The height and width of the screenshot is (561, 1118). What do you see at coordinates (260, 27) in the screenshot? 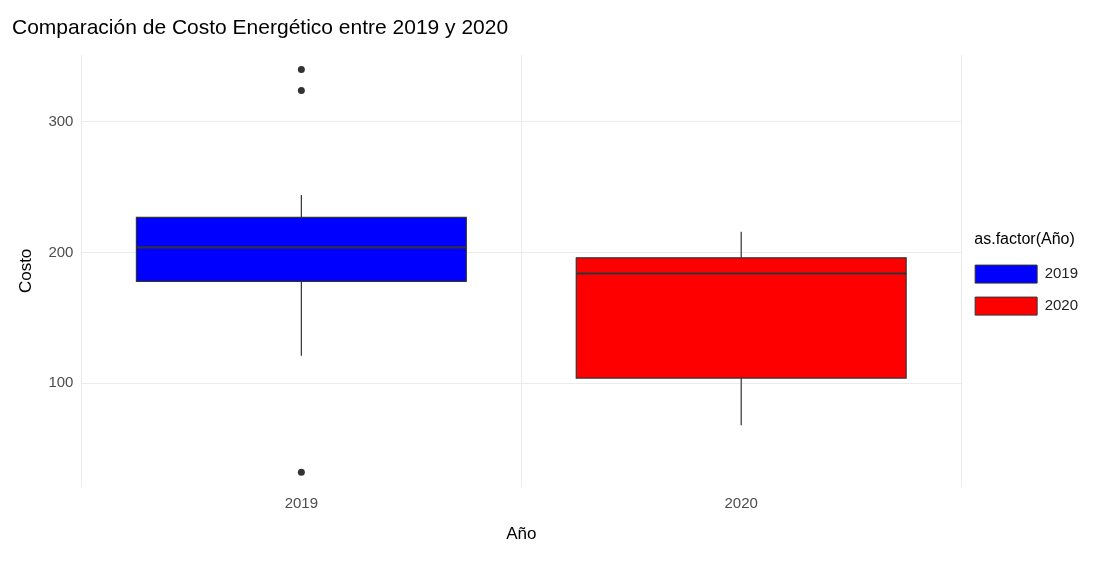
I see `chart-title: Comparación de Costo Energético entre 2019 y 2020` at bounding box center [260, 27].